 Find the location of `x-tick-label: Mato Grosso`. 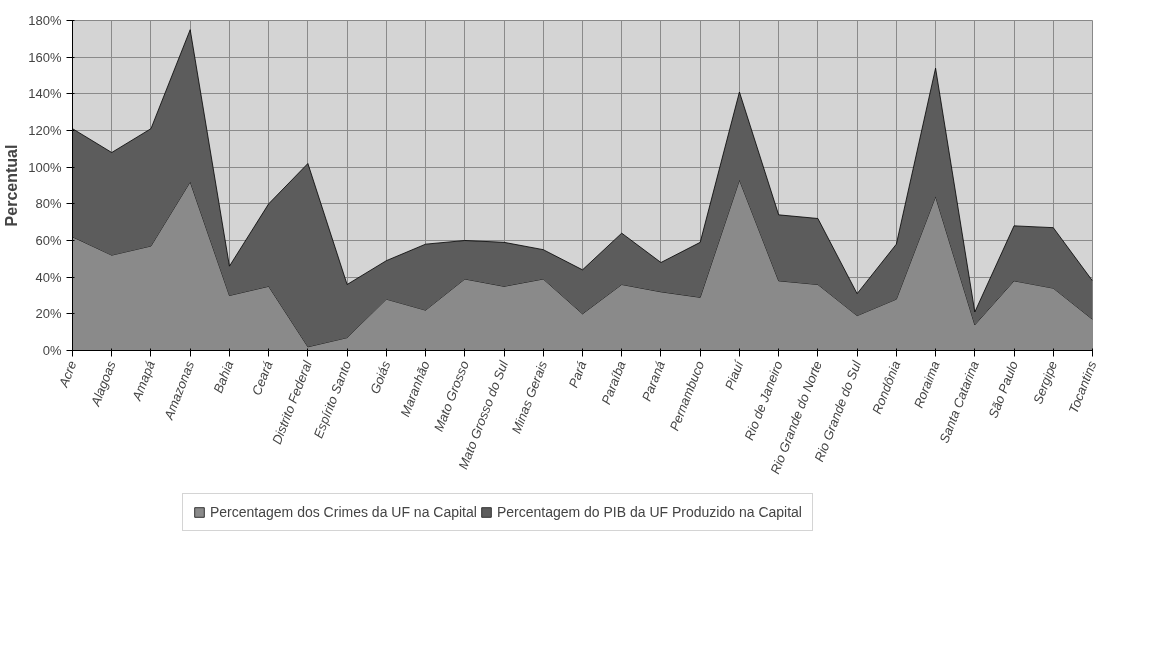

x-tick-label: Mato Grosso is located at coordinates (451, 396).